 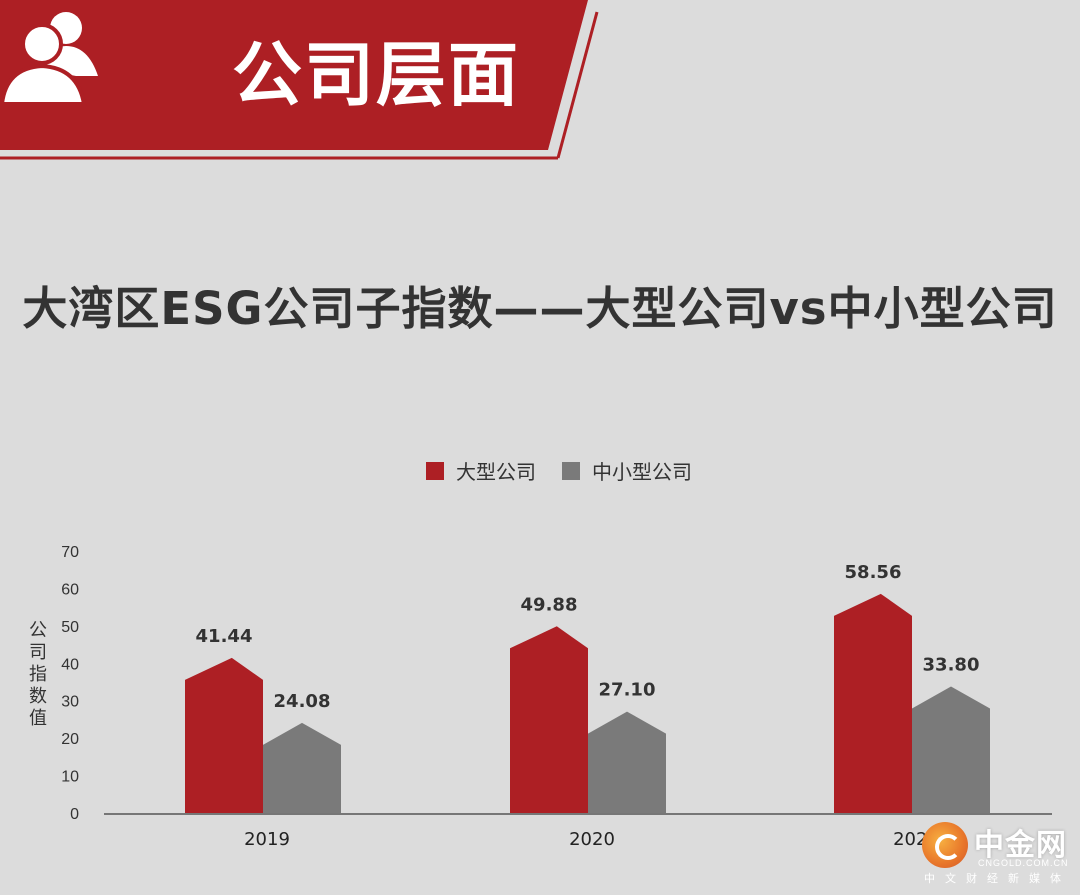 What do you see at coordinates (70, 777) in the screenshot?
I see `y-tick-label: 10` at bounding box center [70, 777].